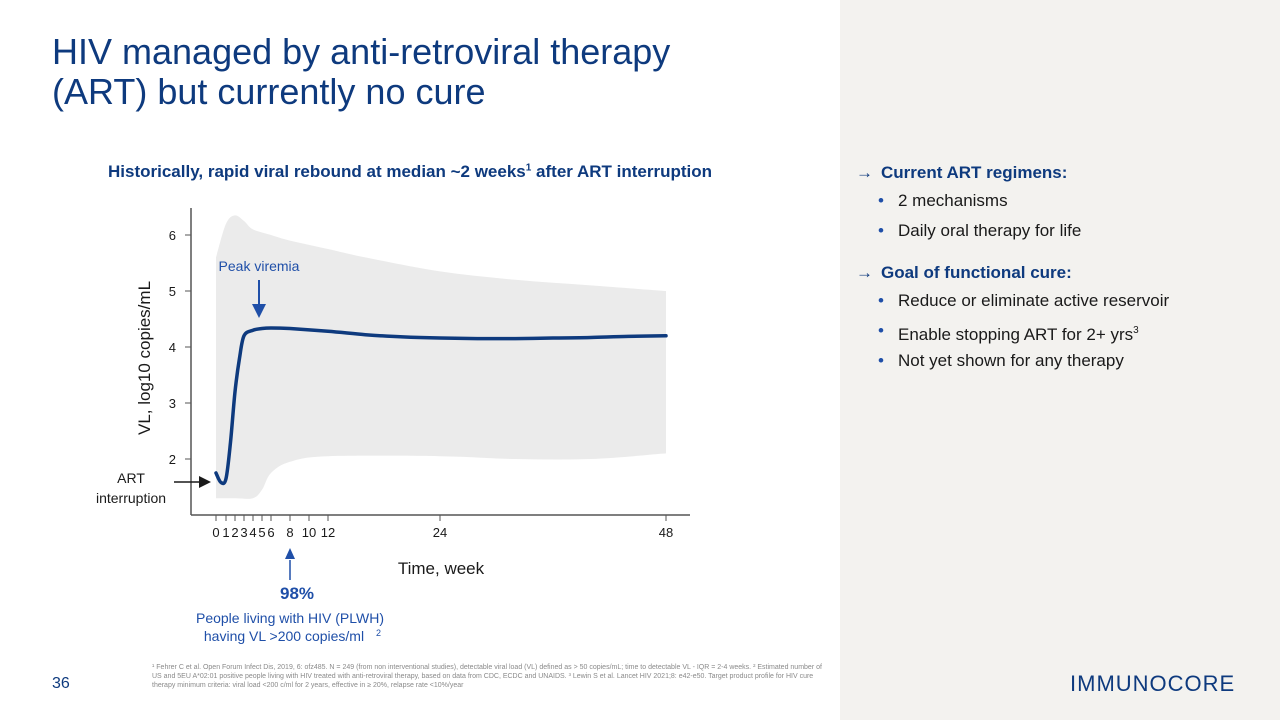  What do you see at coordinates (172, 291) in the screenshot?
I see `y-tick-label: 5` at bounding box center [172, 291].